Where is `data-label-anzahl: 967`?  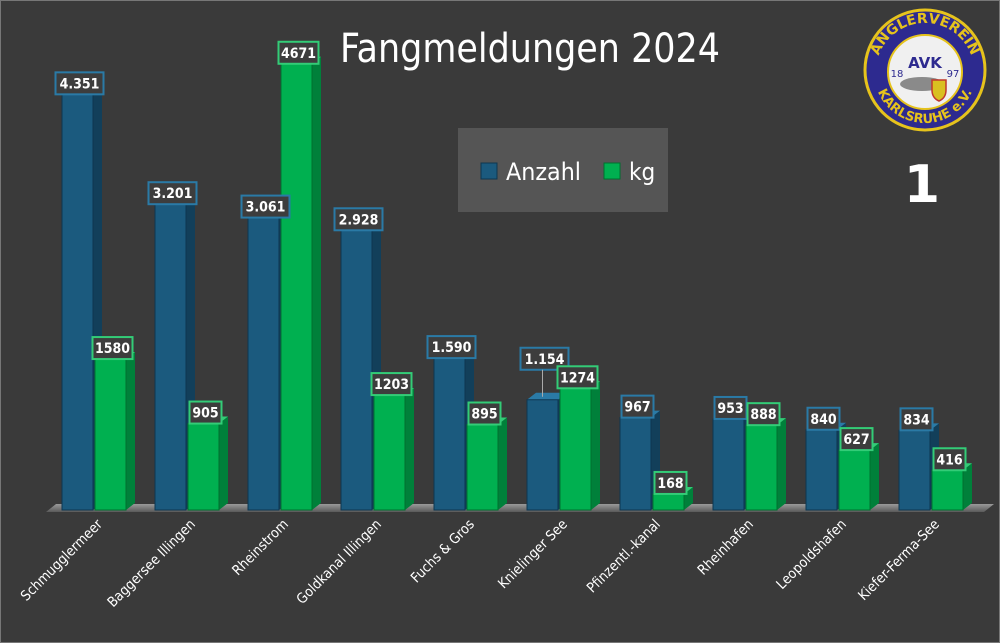
data-label-anzahl: 967 is located at coordinates (637, 406).